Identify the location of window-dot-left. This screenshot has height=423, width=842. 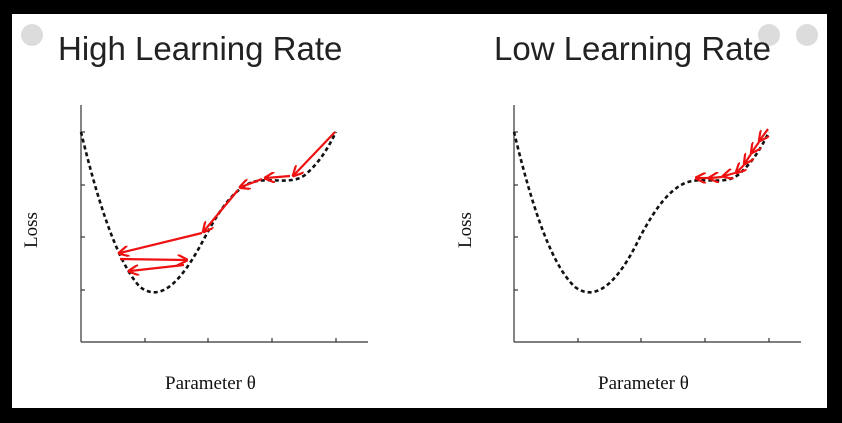
(32, 35).